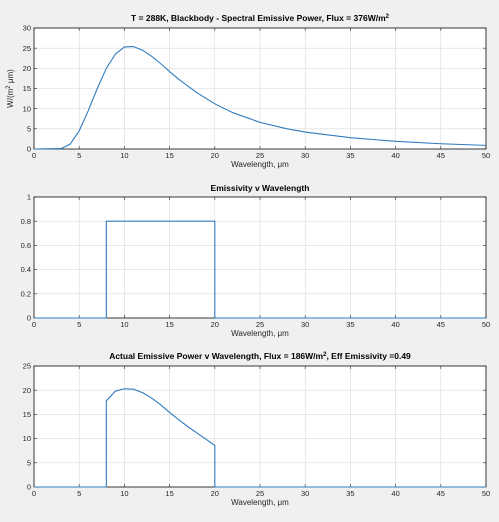  I want to click on y-axis-label: W/(m2 μm), so click(10, 88).